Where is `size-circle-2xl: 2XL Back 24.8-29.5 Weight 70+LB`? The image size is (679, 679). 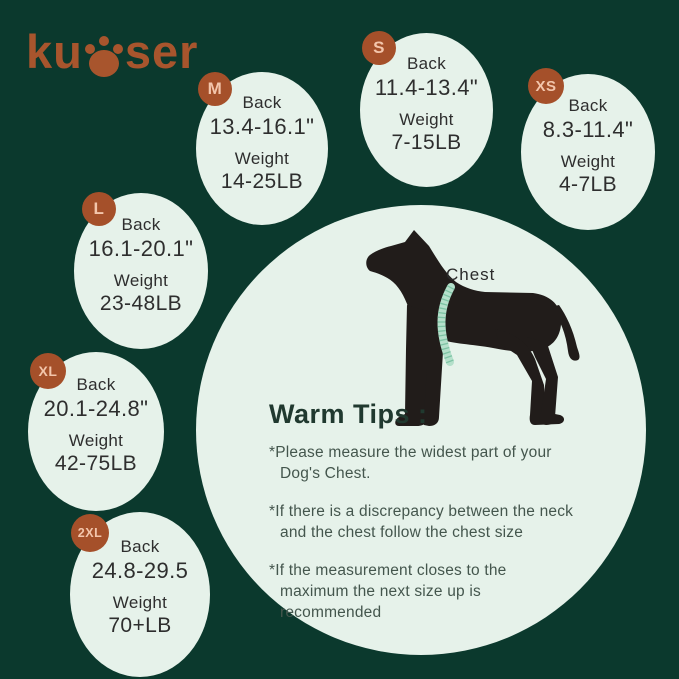
size-circle-2xl: 2XL Back 24.8-29.5 Weight 70+LB is located at coordinates (140, 594).